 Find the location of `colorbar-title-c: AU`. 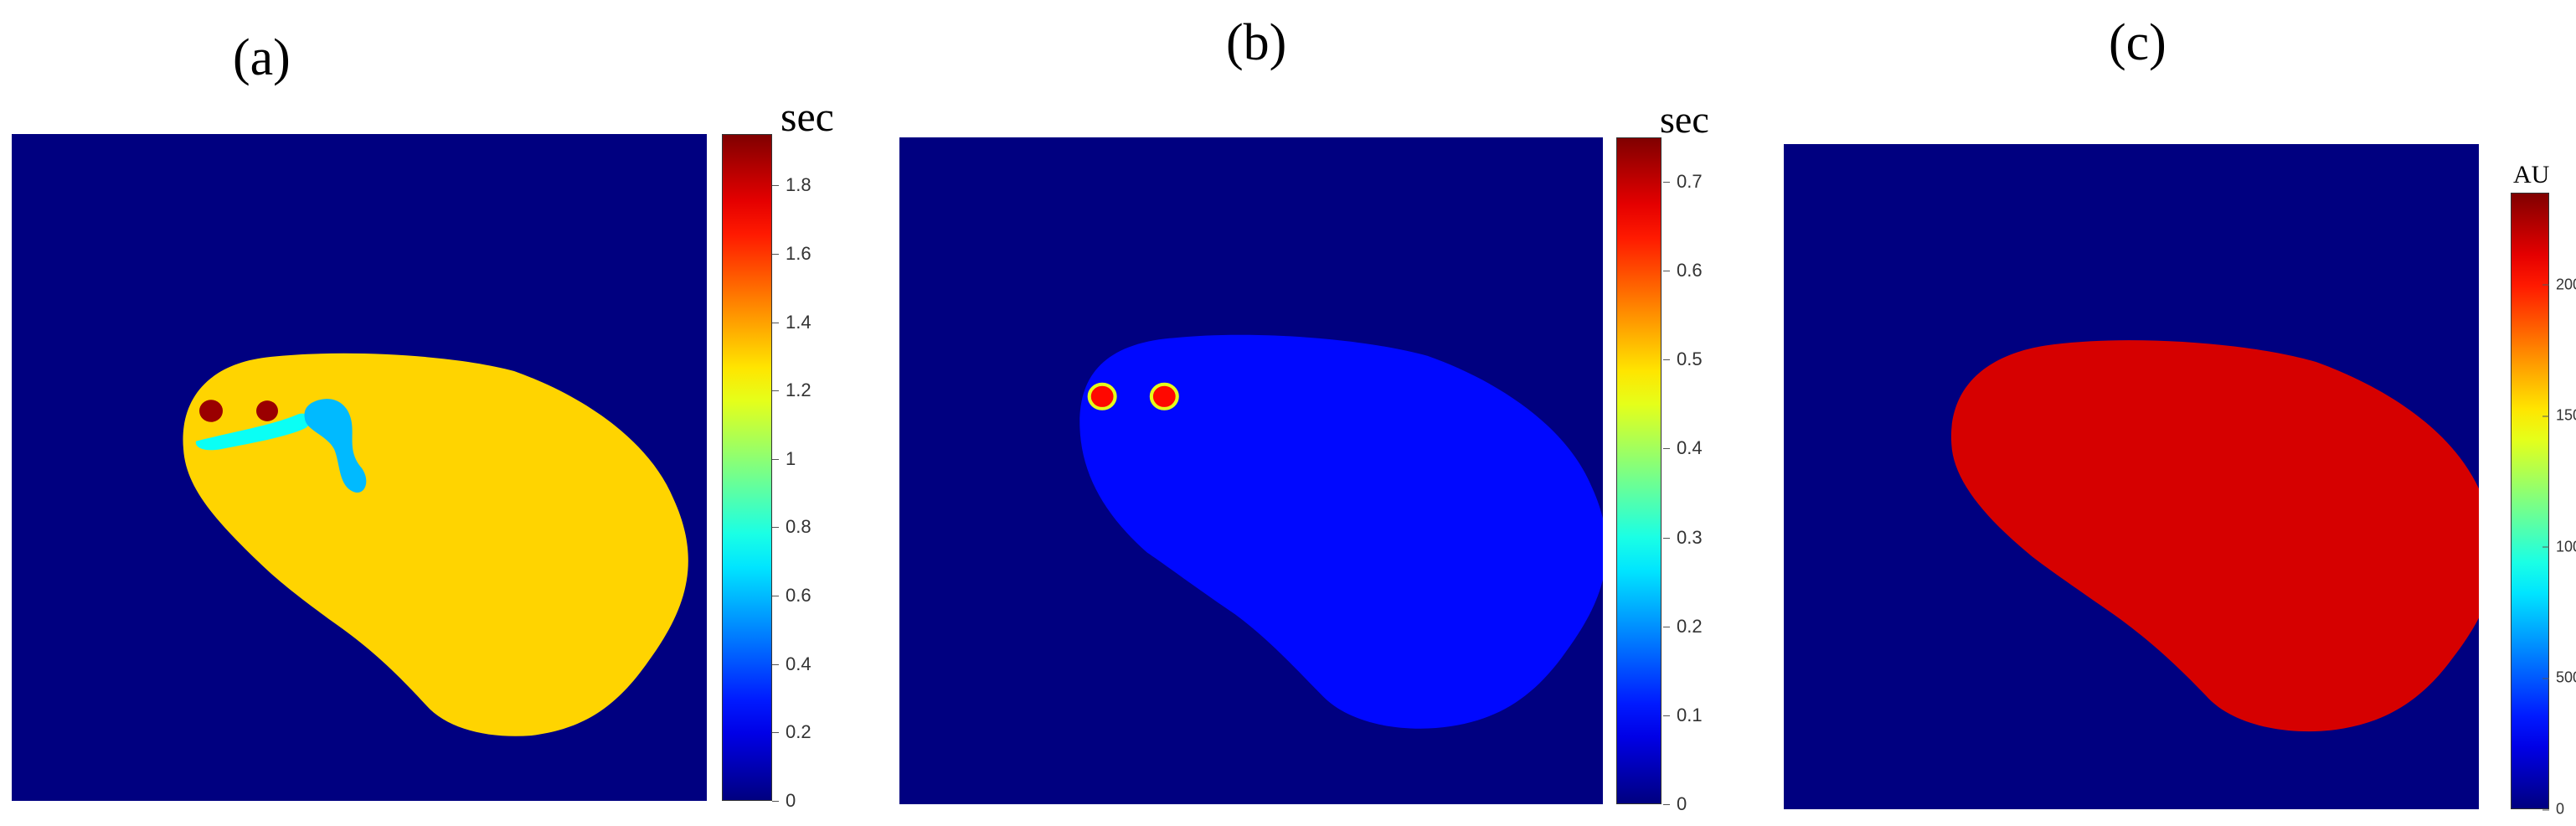

colorbar-title-c: AU is located at coordinates (2531, 174).